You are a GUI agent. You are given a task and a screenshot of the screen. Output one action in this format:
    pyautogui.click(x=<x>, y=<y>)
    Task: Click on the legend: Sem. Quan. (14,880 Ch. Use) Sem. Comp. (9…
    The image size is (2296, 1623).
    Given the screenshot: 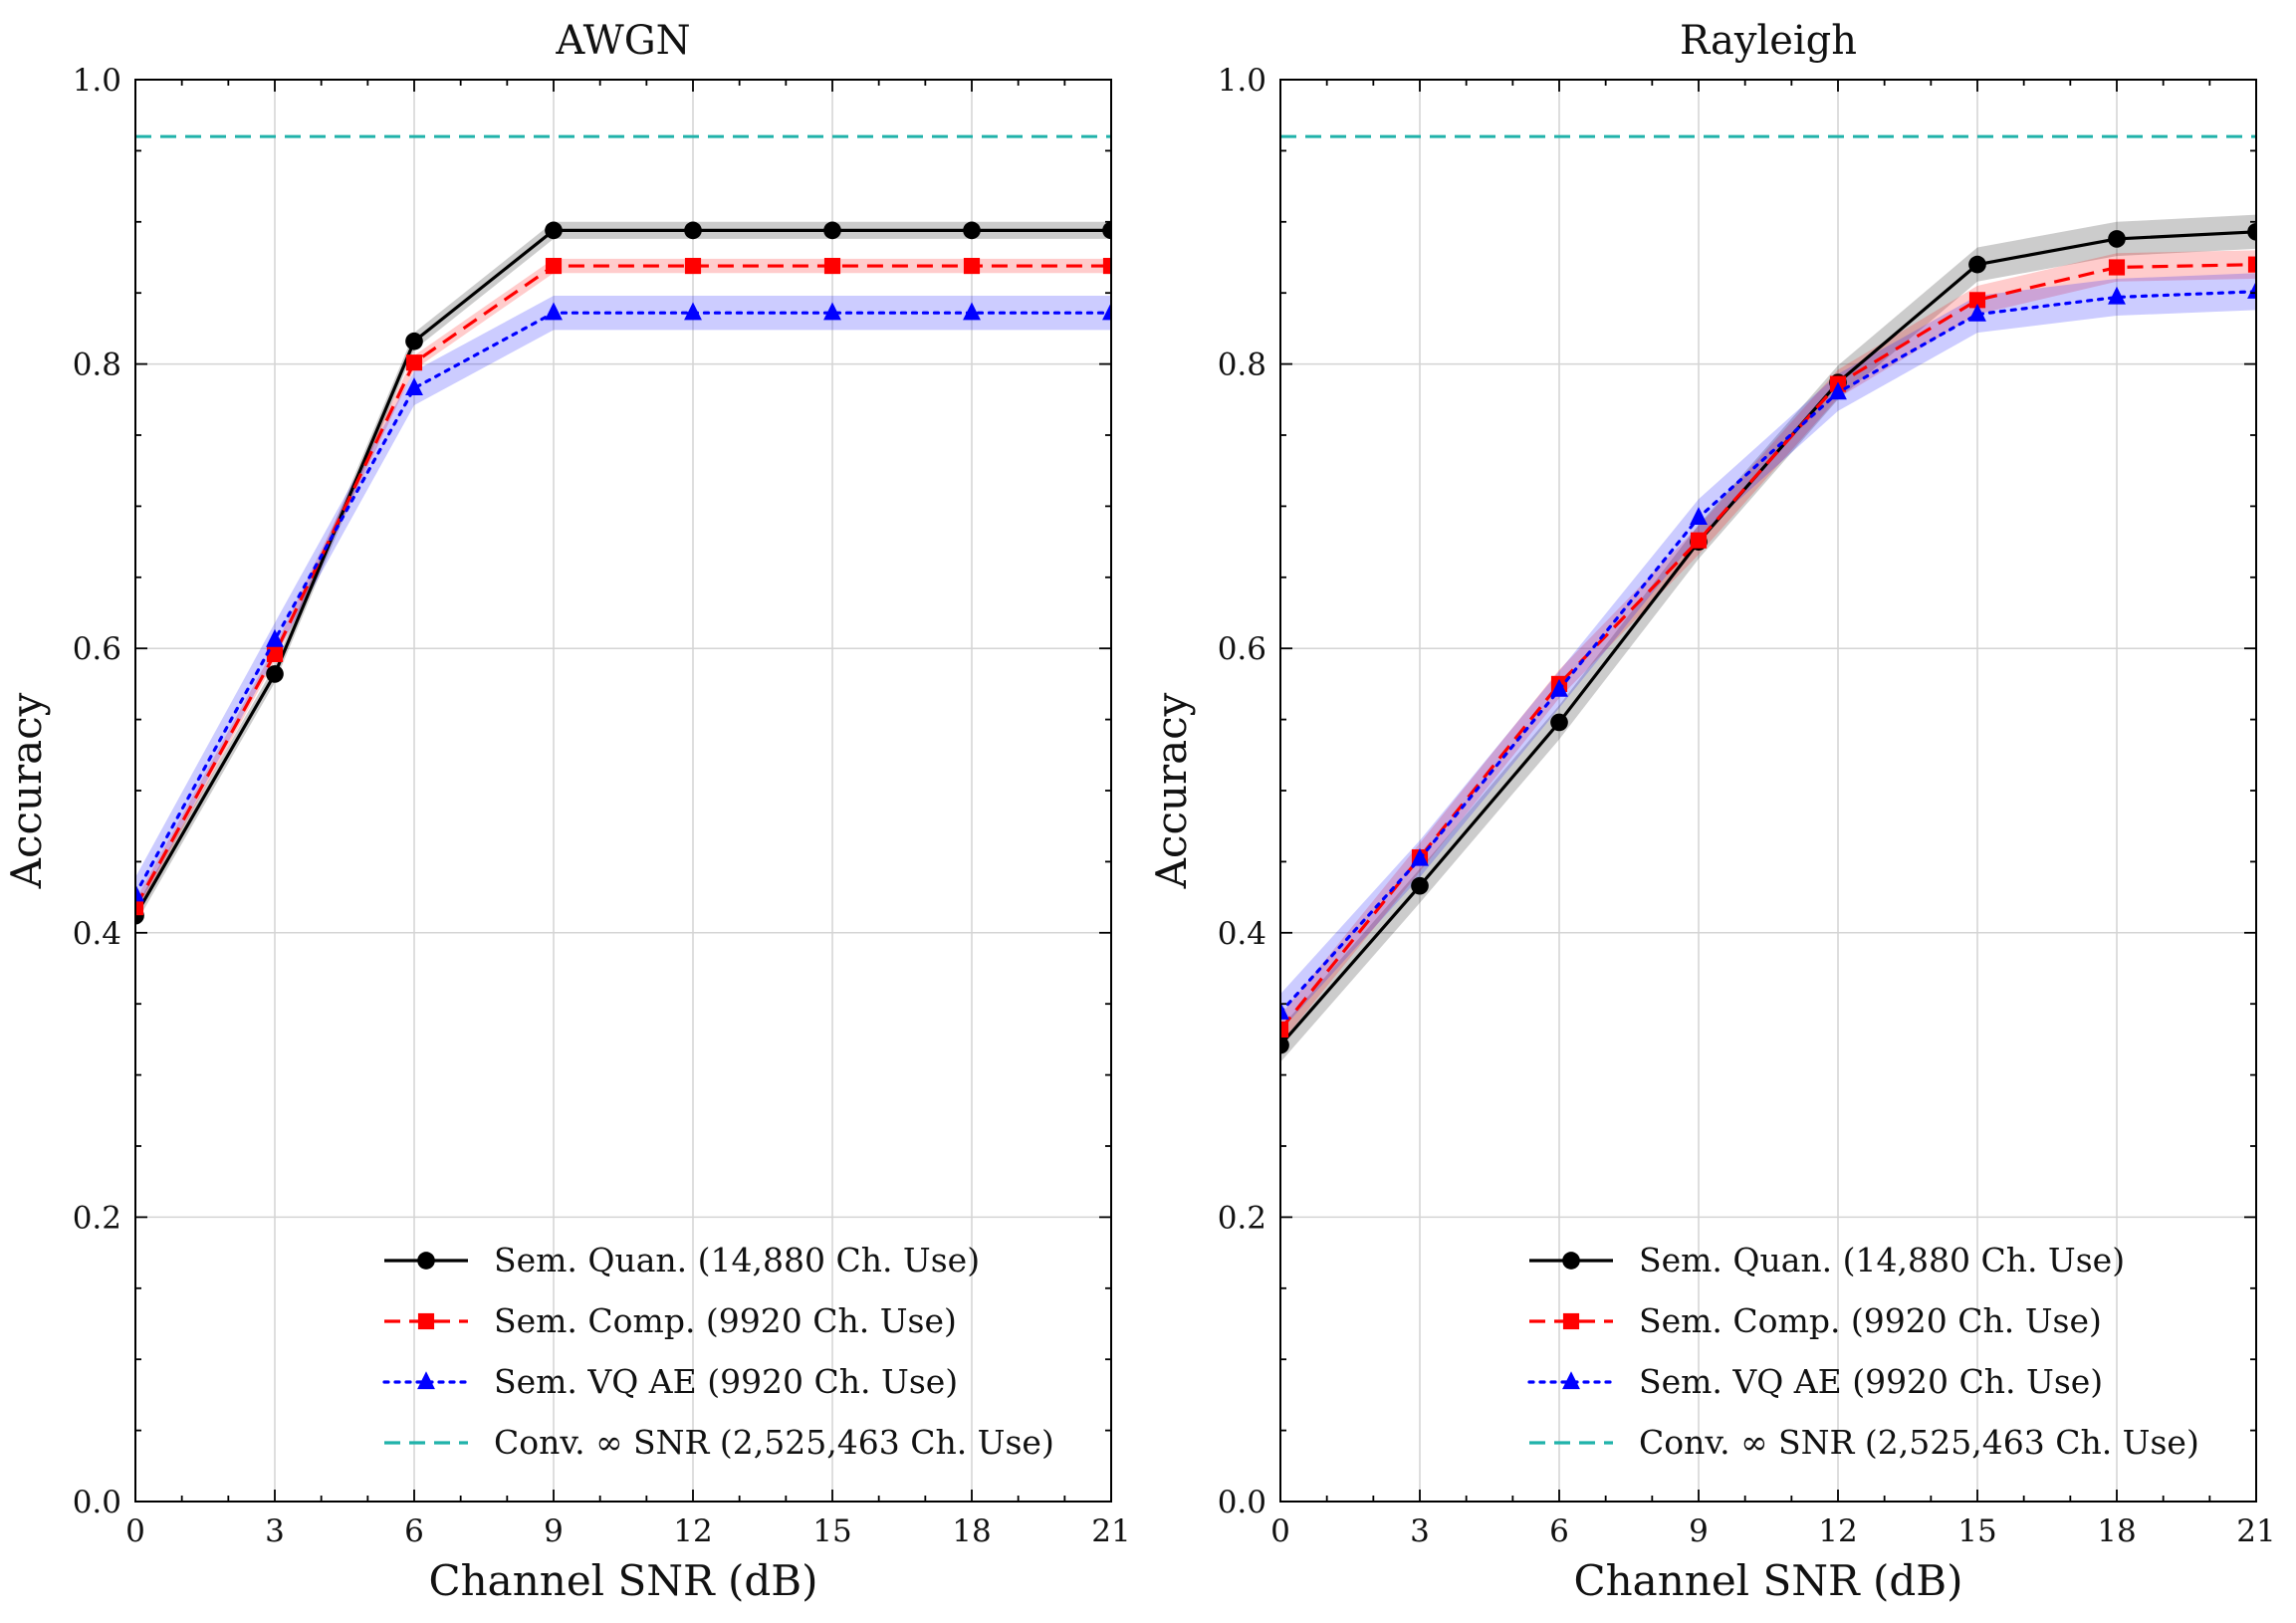 What is the action you would take?
    pyautogui.click(x=1863, y=1351)
    